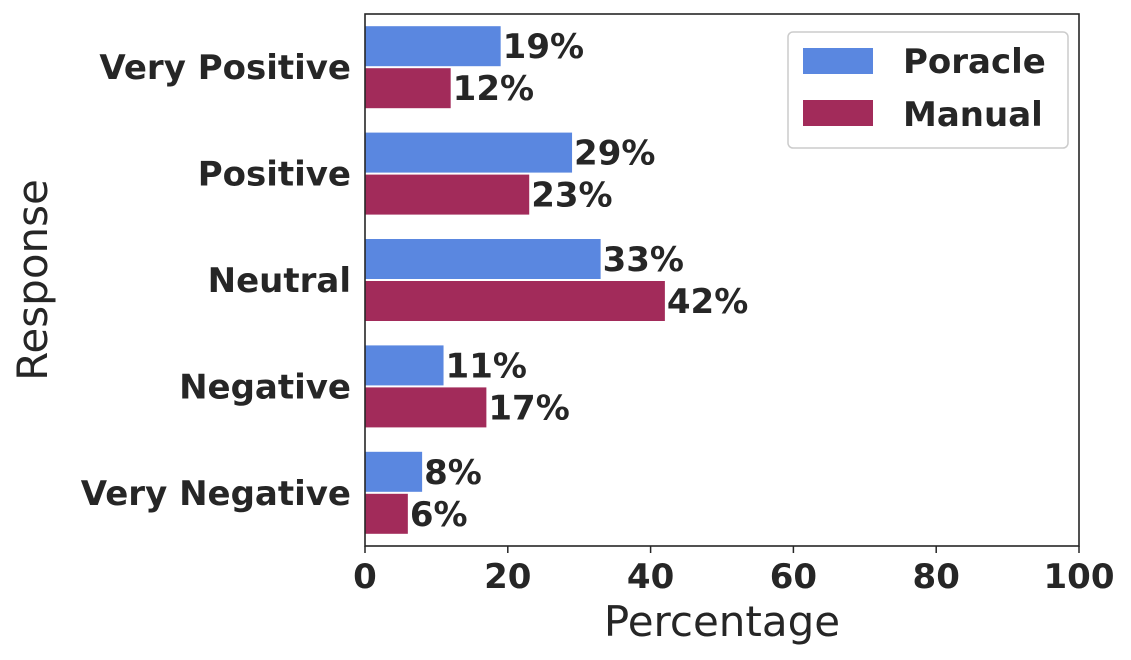  What do you see at coordinates (469, 152) in the screenshot?
I see `bar-poracle-positive` at bounding box center [469, 152].